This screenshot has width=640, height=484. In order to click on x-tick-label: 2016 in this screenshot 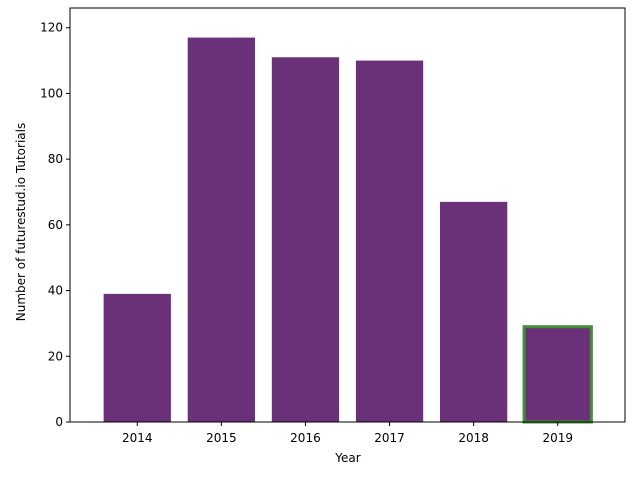, I will do `click(305, 438)`.